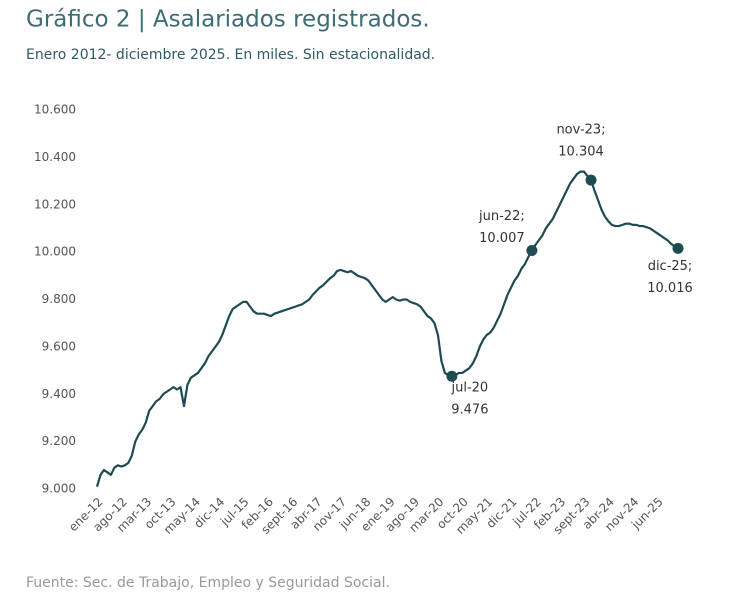  What do you see at coordinates (581, 152) in the screenshot?
I see `value-label: 10.304` at bounding box center [581, 152].